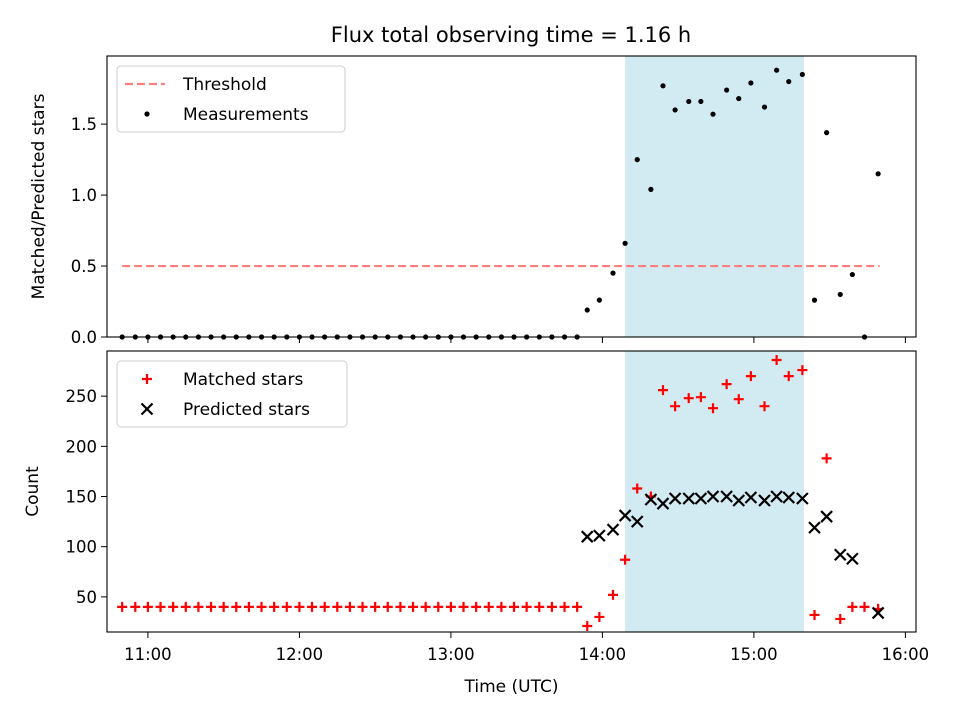 The height and width of the screenshot is (720, 960). Describe the element at coordinates (147, 114) in the screenshot. I see `legend-measurement-swatch` at that location.